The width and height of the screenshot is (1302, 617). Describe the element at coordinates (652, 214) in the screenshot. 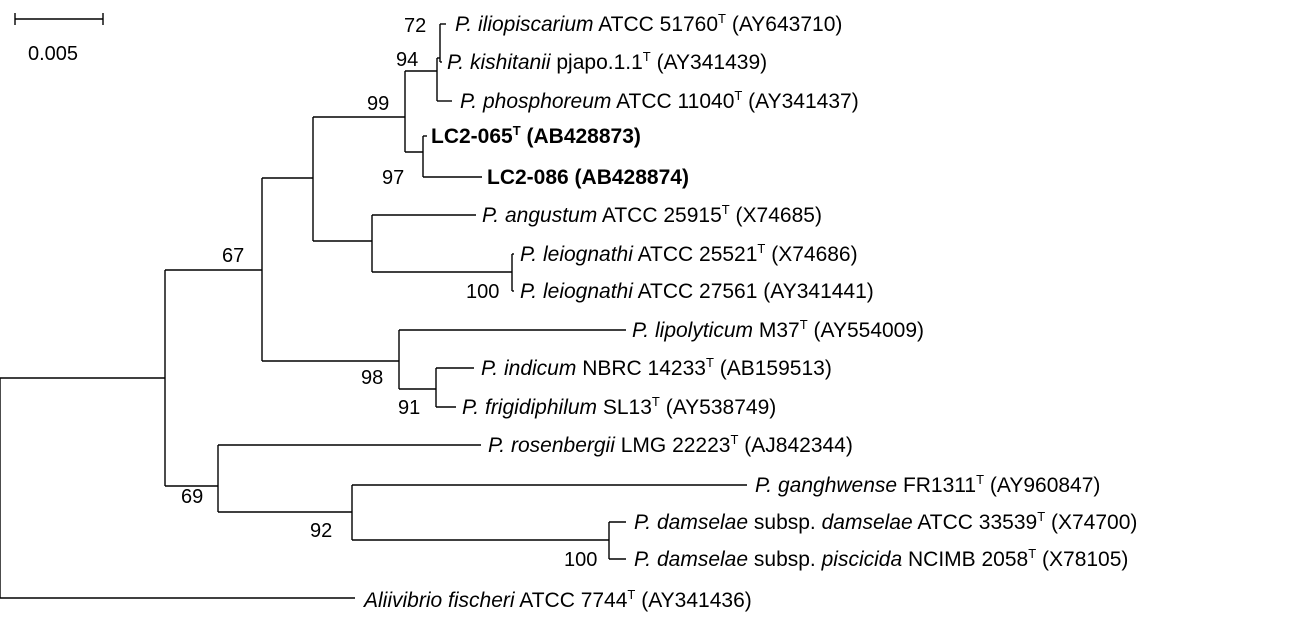

I see `taxon-label: P. angustum ATCC 25915T (X74685)` at that location.